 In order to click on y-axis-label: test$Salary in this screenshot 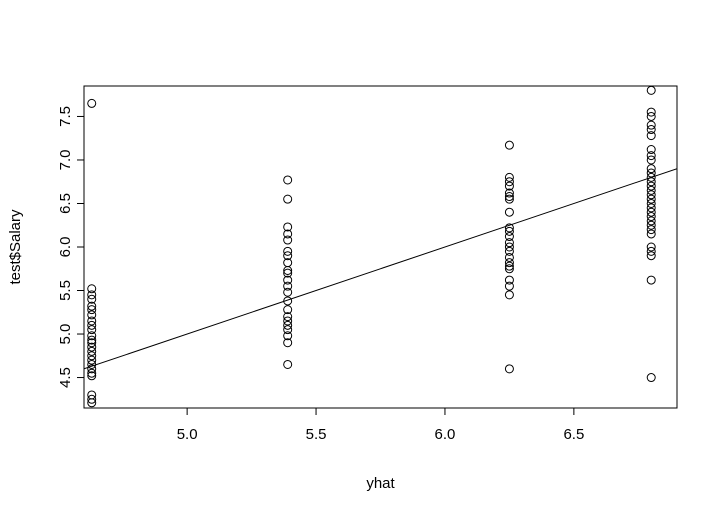, I will do `click(15, 247)`.